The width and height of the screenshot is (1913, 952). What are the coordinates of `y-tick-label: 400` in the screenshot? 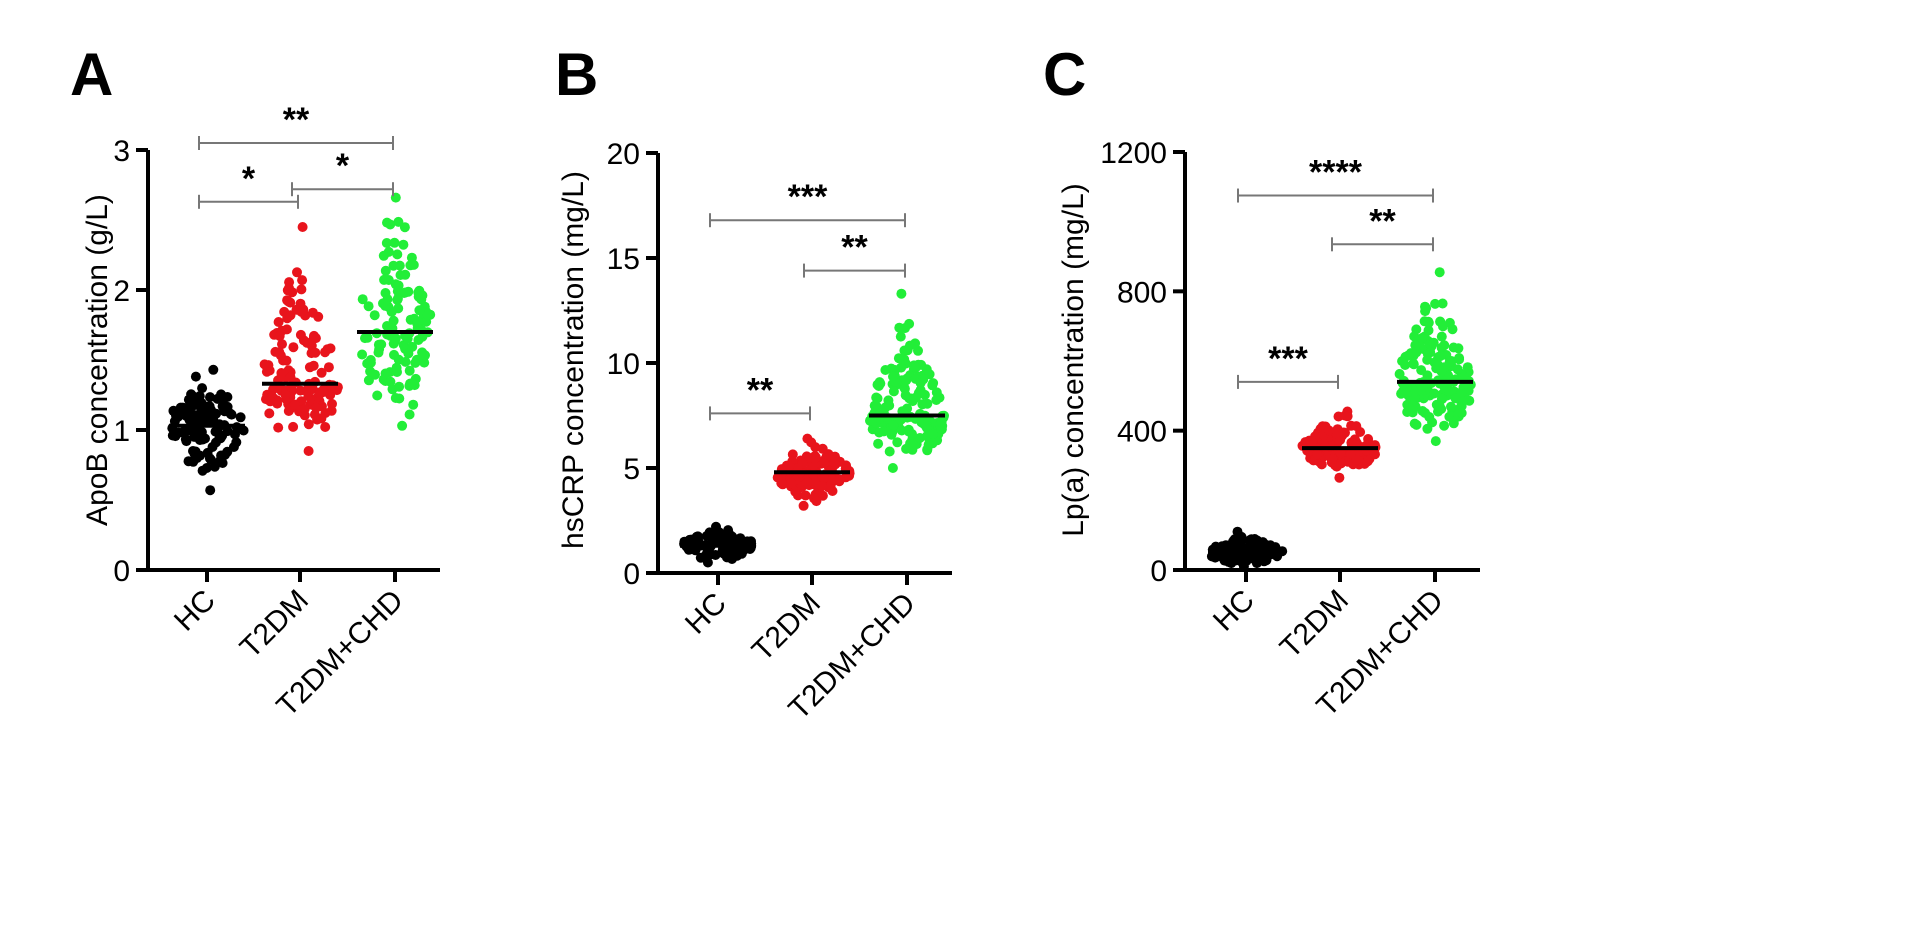 It's located at (1142, 432).